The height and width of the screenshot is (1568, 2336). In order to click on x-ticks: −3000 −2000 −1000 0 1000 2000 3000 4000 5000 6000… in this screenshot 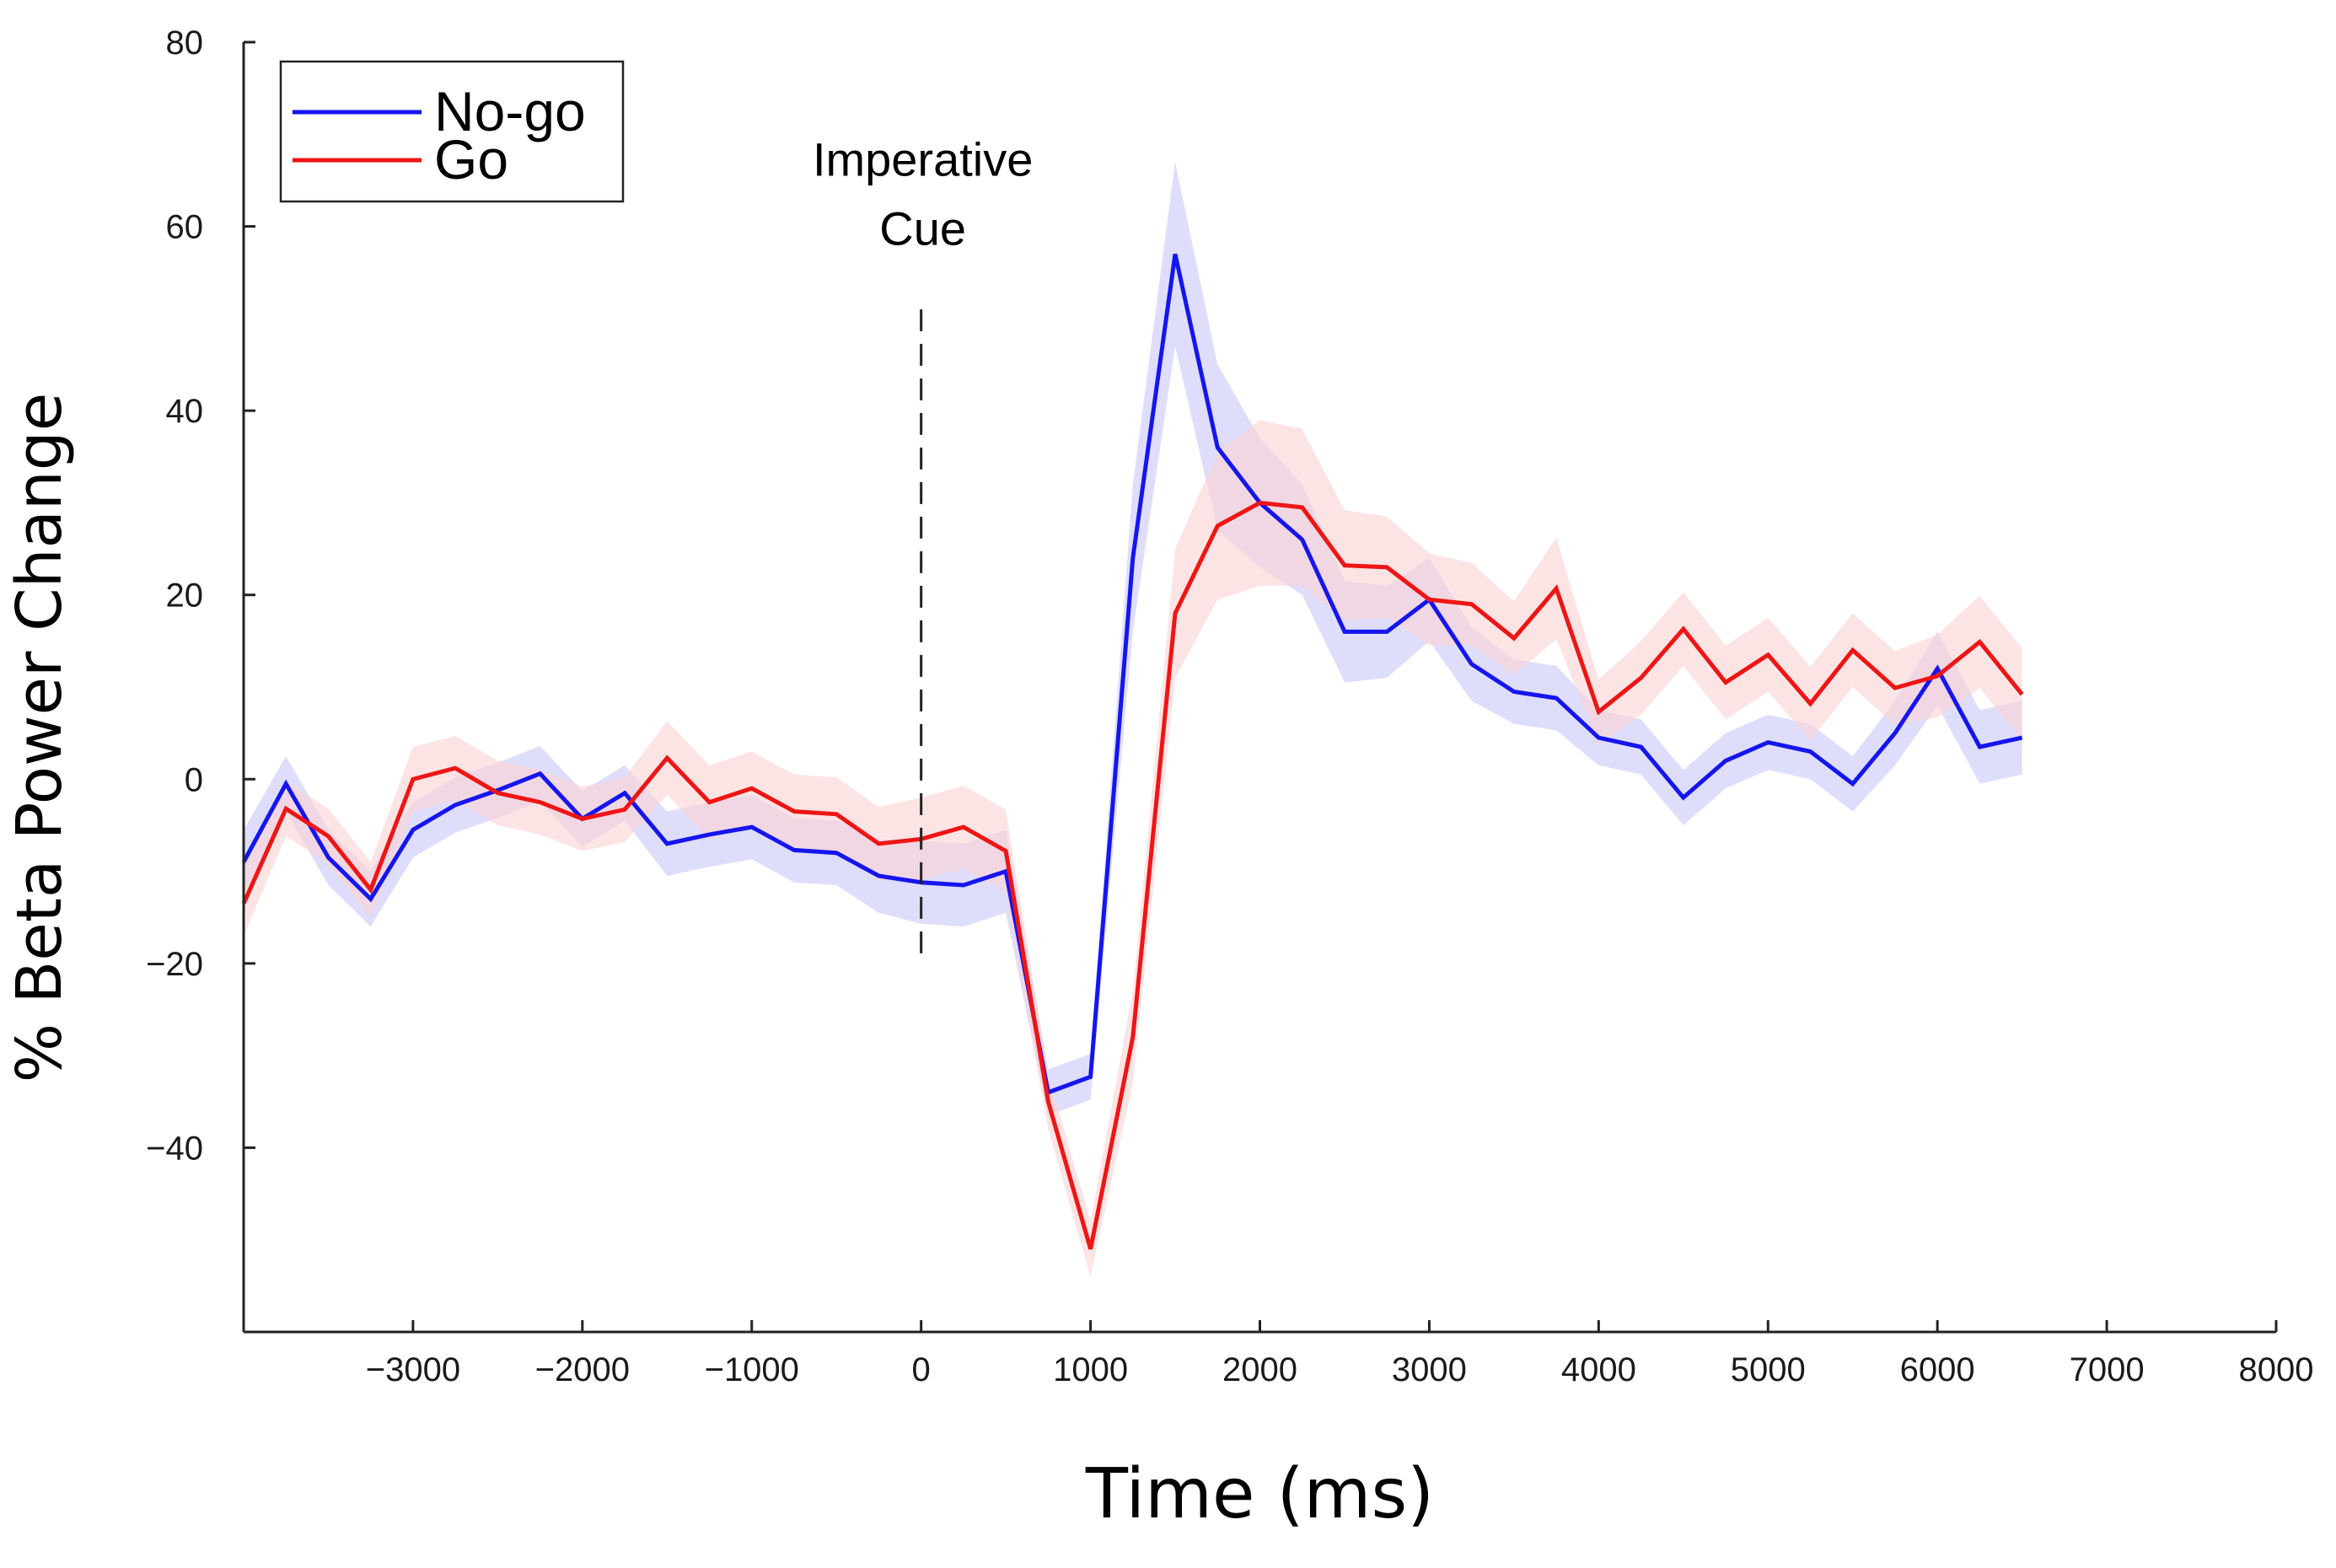, I will do `click(1340, 1354)`.